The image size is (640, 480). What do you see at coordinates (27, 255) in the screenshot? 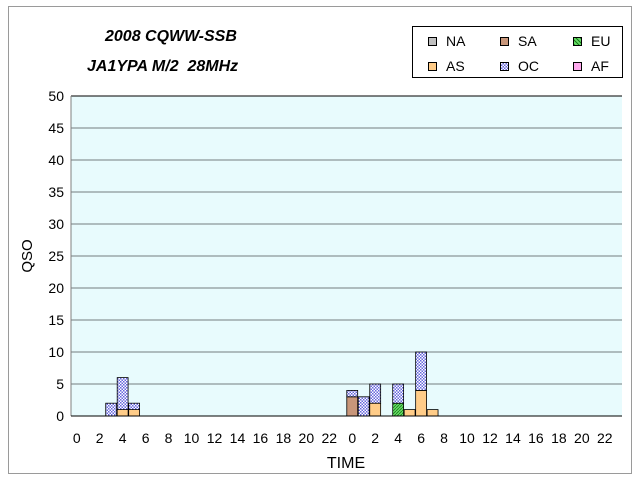
I see `y-axis-label: QSO` at bounding box center [27, 255].